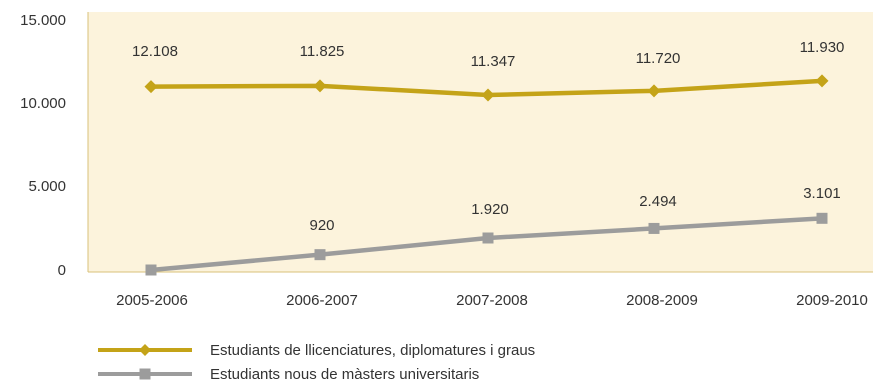 The image size is (873, 386). What do you see at coordinates (152, 300) in the screenshot?
I see `x-tick-label: 2005-2006` at bounding box center [152, 300].